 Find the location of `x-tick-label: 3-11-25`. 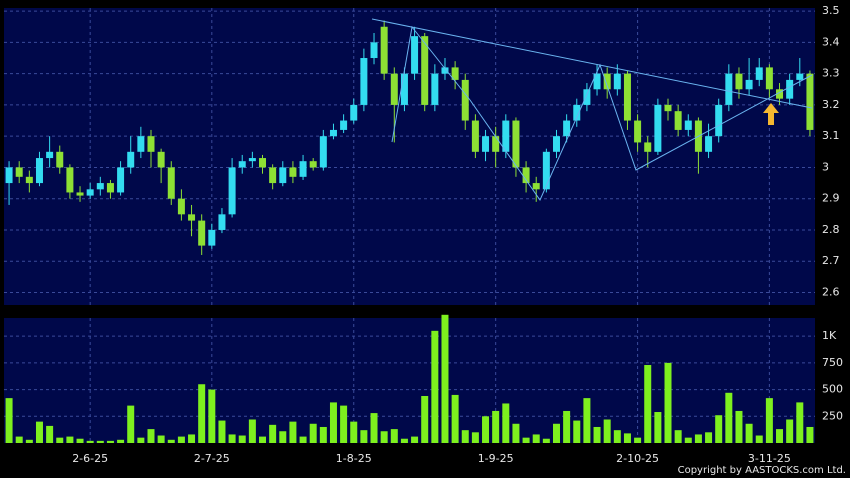

x-tick-label: 3-11-25 is located at coordinates (769, 458).